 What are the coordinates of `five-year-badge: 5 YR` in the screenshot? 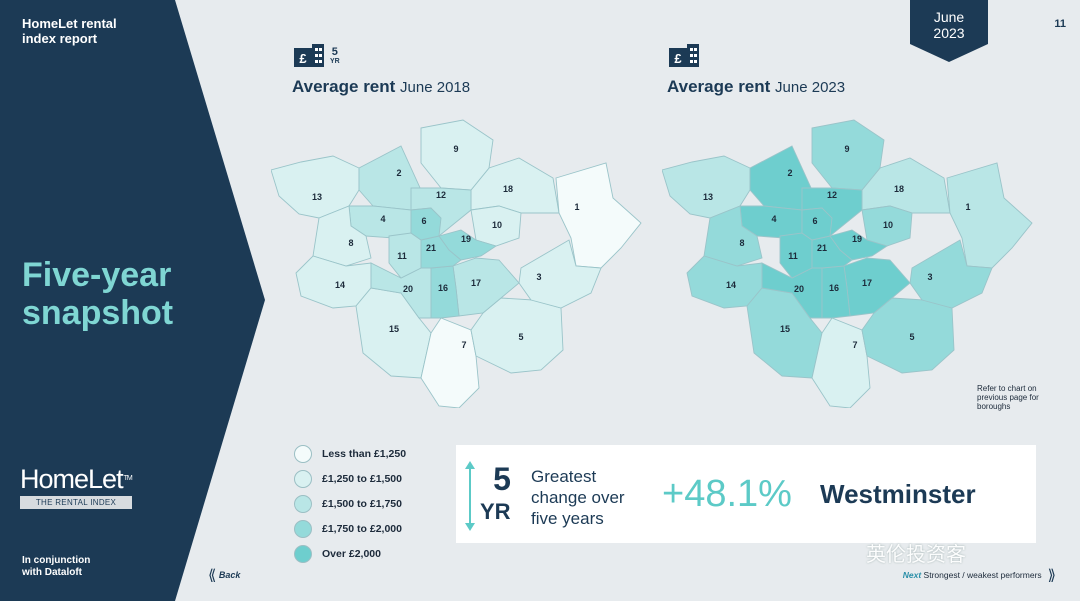 It's located at (335, 57).